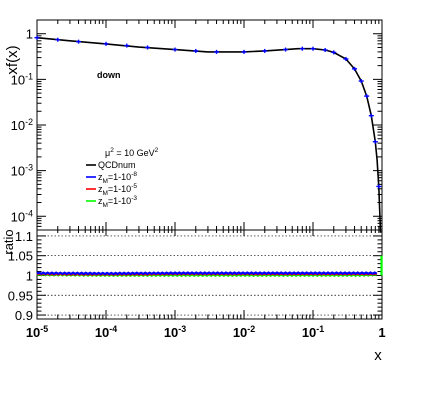  What do you see at coordinates (132, 152) in the screenshot?
I see `scale-label: μ2 = 10 GeV2` at bounding box center [132, 152].